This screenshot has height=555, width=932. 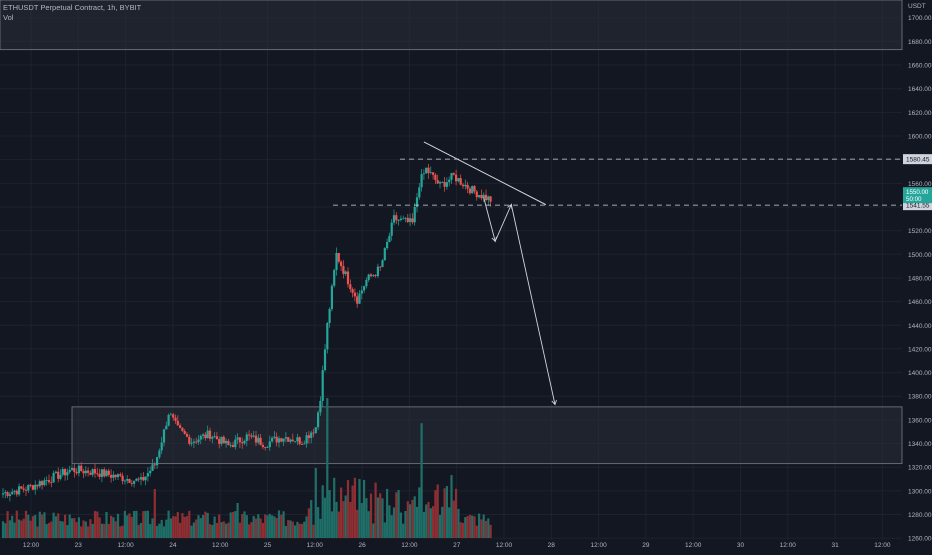 What do you see at coordinates (920, 255) in the screenshot?
I see `y-tick-label: 1500.00` at bounding box center [920, 255].